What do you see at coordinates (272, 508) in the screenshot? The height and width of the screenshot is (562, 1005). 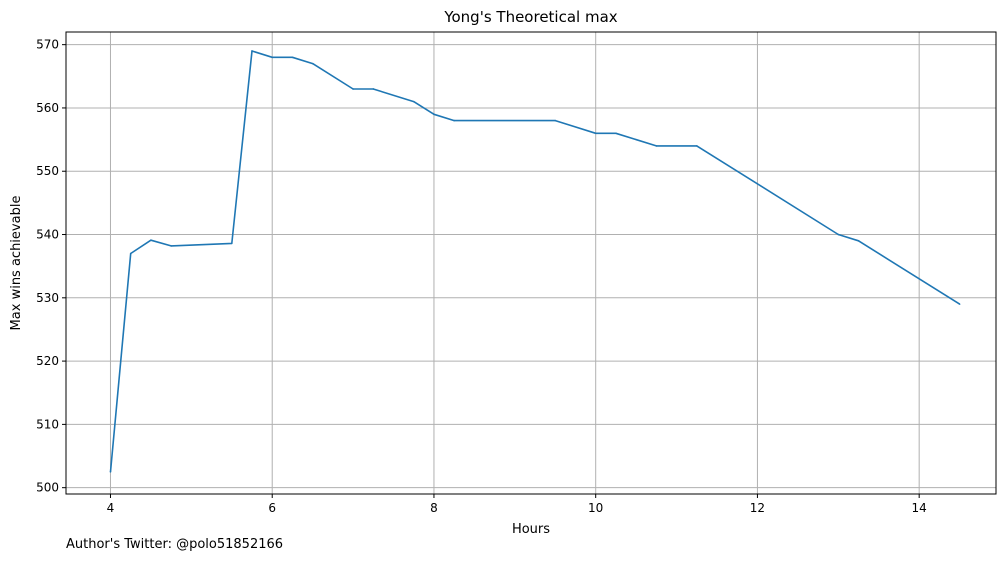 I see `x-tick-label: 6` at bounding box center [272, 508].